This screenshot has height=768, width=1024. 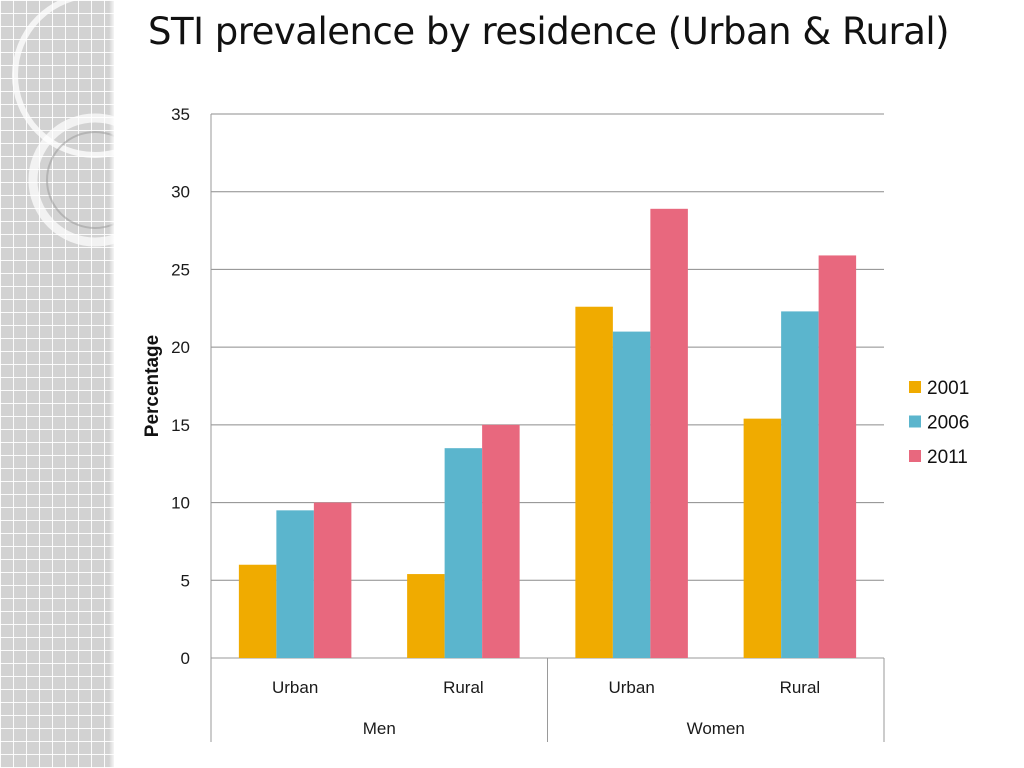 What do you see at coordinates (57, 384) in the screenshot?
I see `decorative-sidebar` at bounding box center [57, 384].